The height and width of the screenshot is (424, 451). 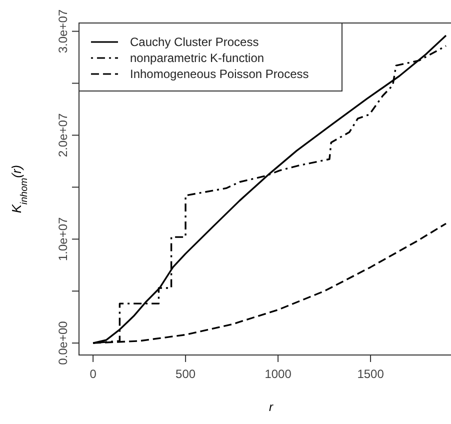 I want to click on x-tick-label: 1000, so click(x=278, y=374).